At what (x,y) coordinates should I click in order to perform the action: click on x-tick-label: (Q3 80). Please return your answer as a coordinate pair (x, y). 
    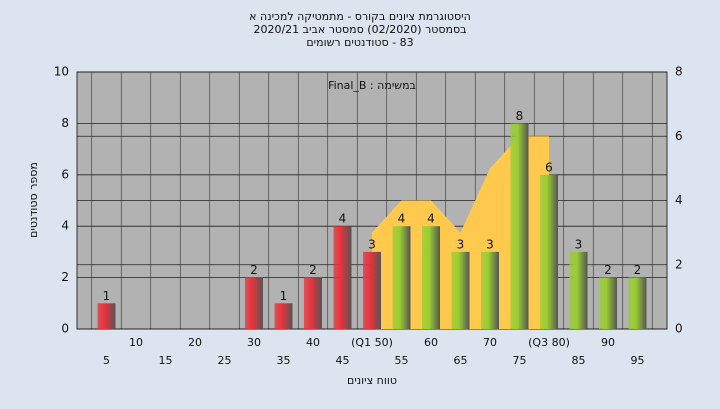
    Looking at the image, I should click on (549, 342).